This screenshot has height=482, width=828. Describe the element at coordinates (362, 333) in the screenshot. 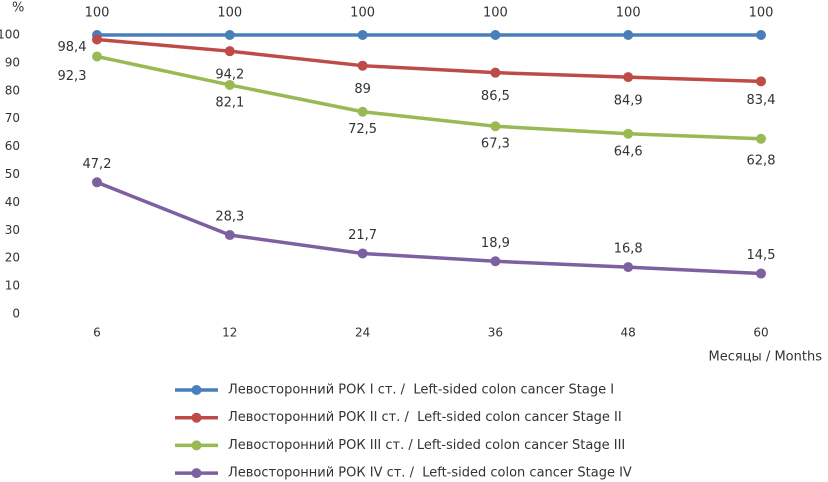

I see `x-tick-label: 24` at that location.